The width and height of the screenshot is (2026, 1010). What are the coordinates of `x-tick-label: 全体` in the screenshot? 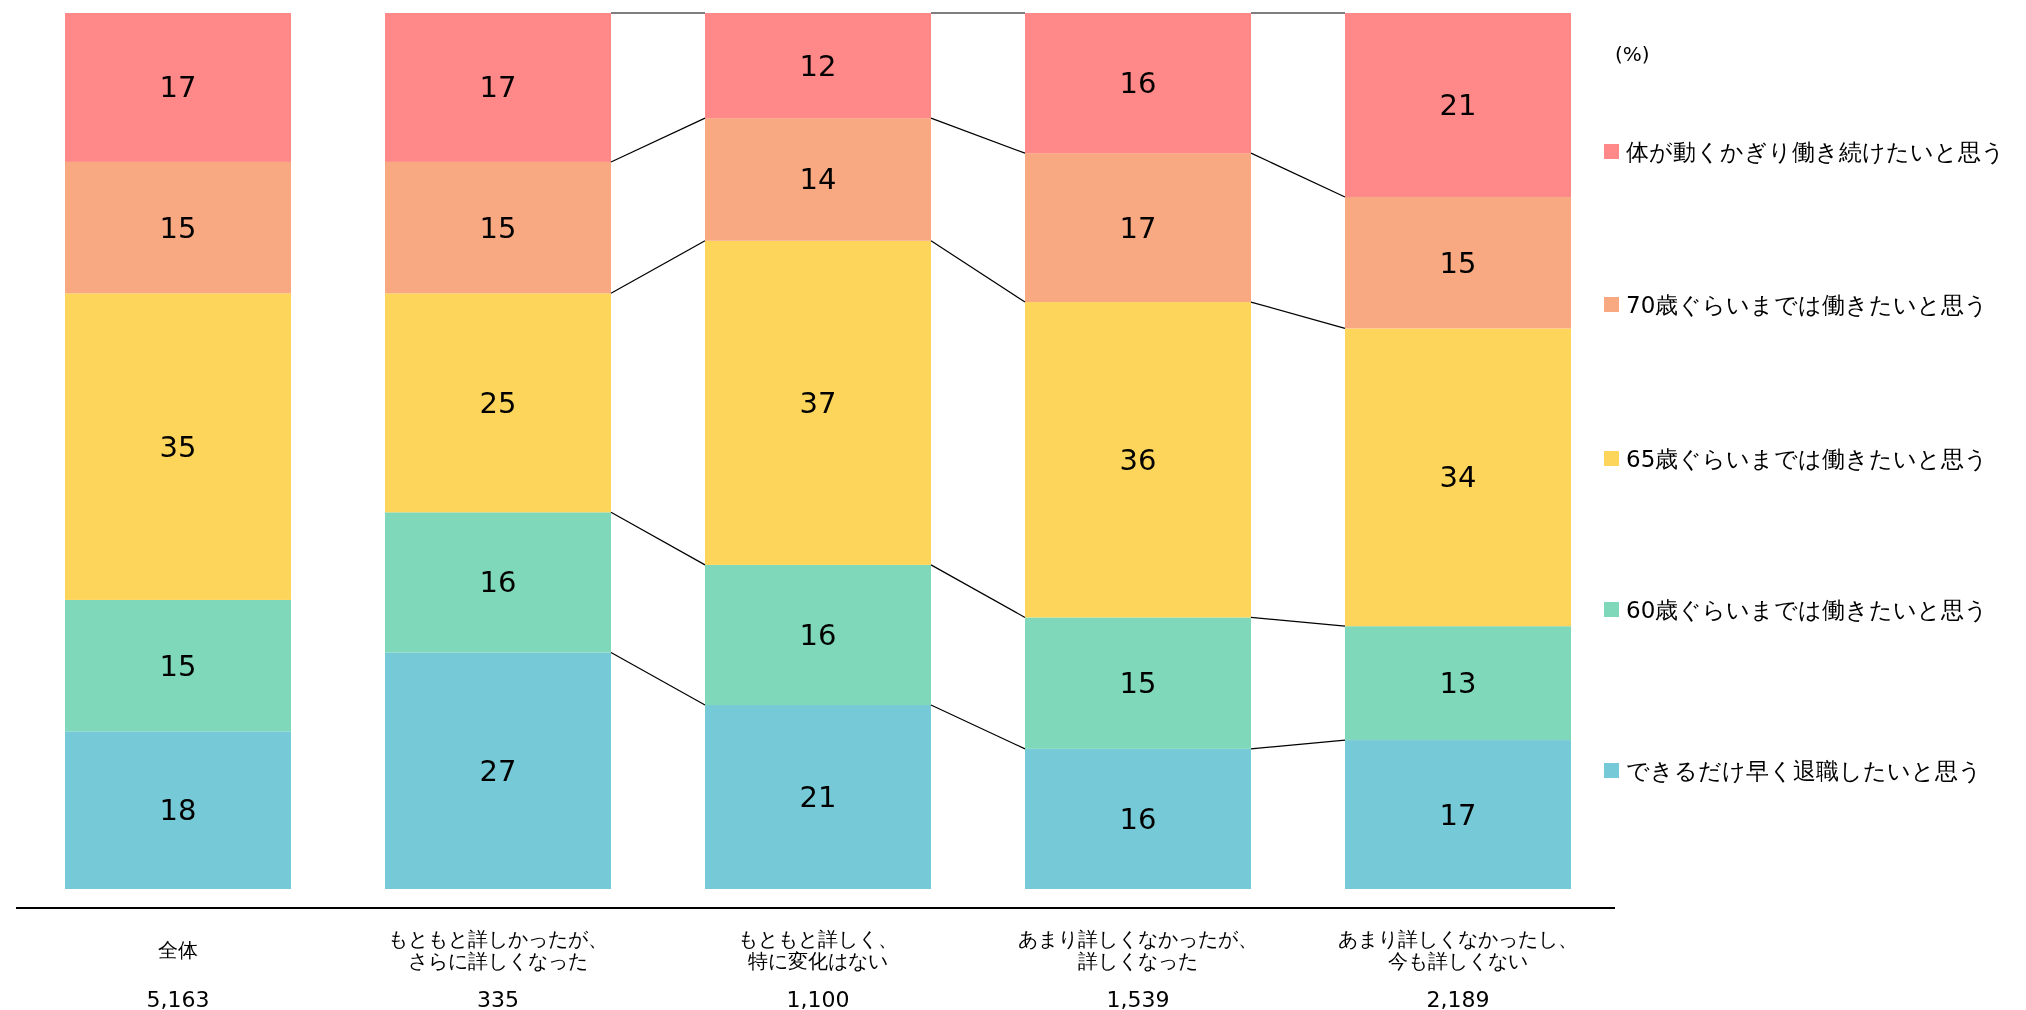 It's located at (178, 950).